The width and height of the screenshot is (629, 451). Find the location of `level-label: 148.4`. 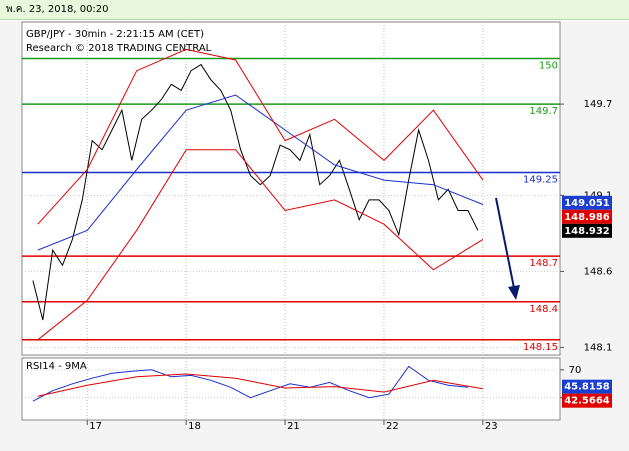

level-label: 148.4 is located at coordinates (543, 309).